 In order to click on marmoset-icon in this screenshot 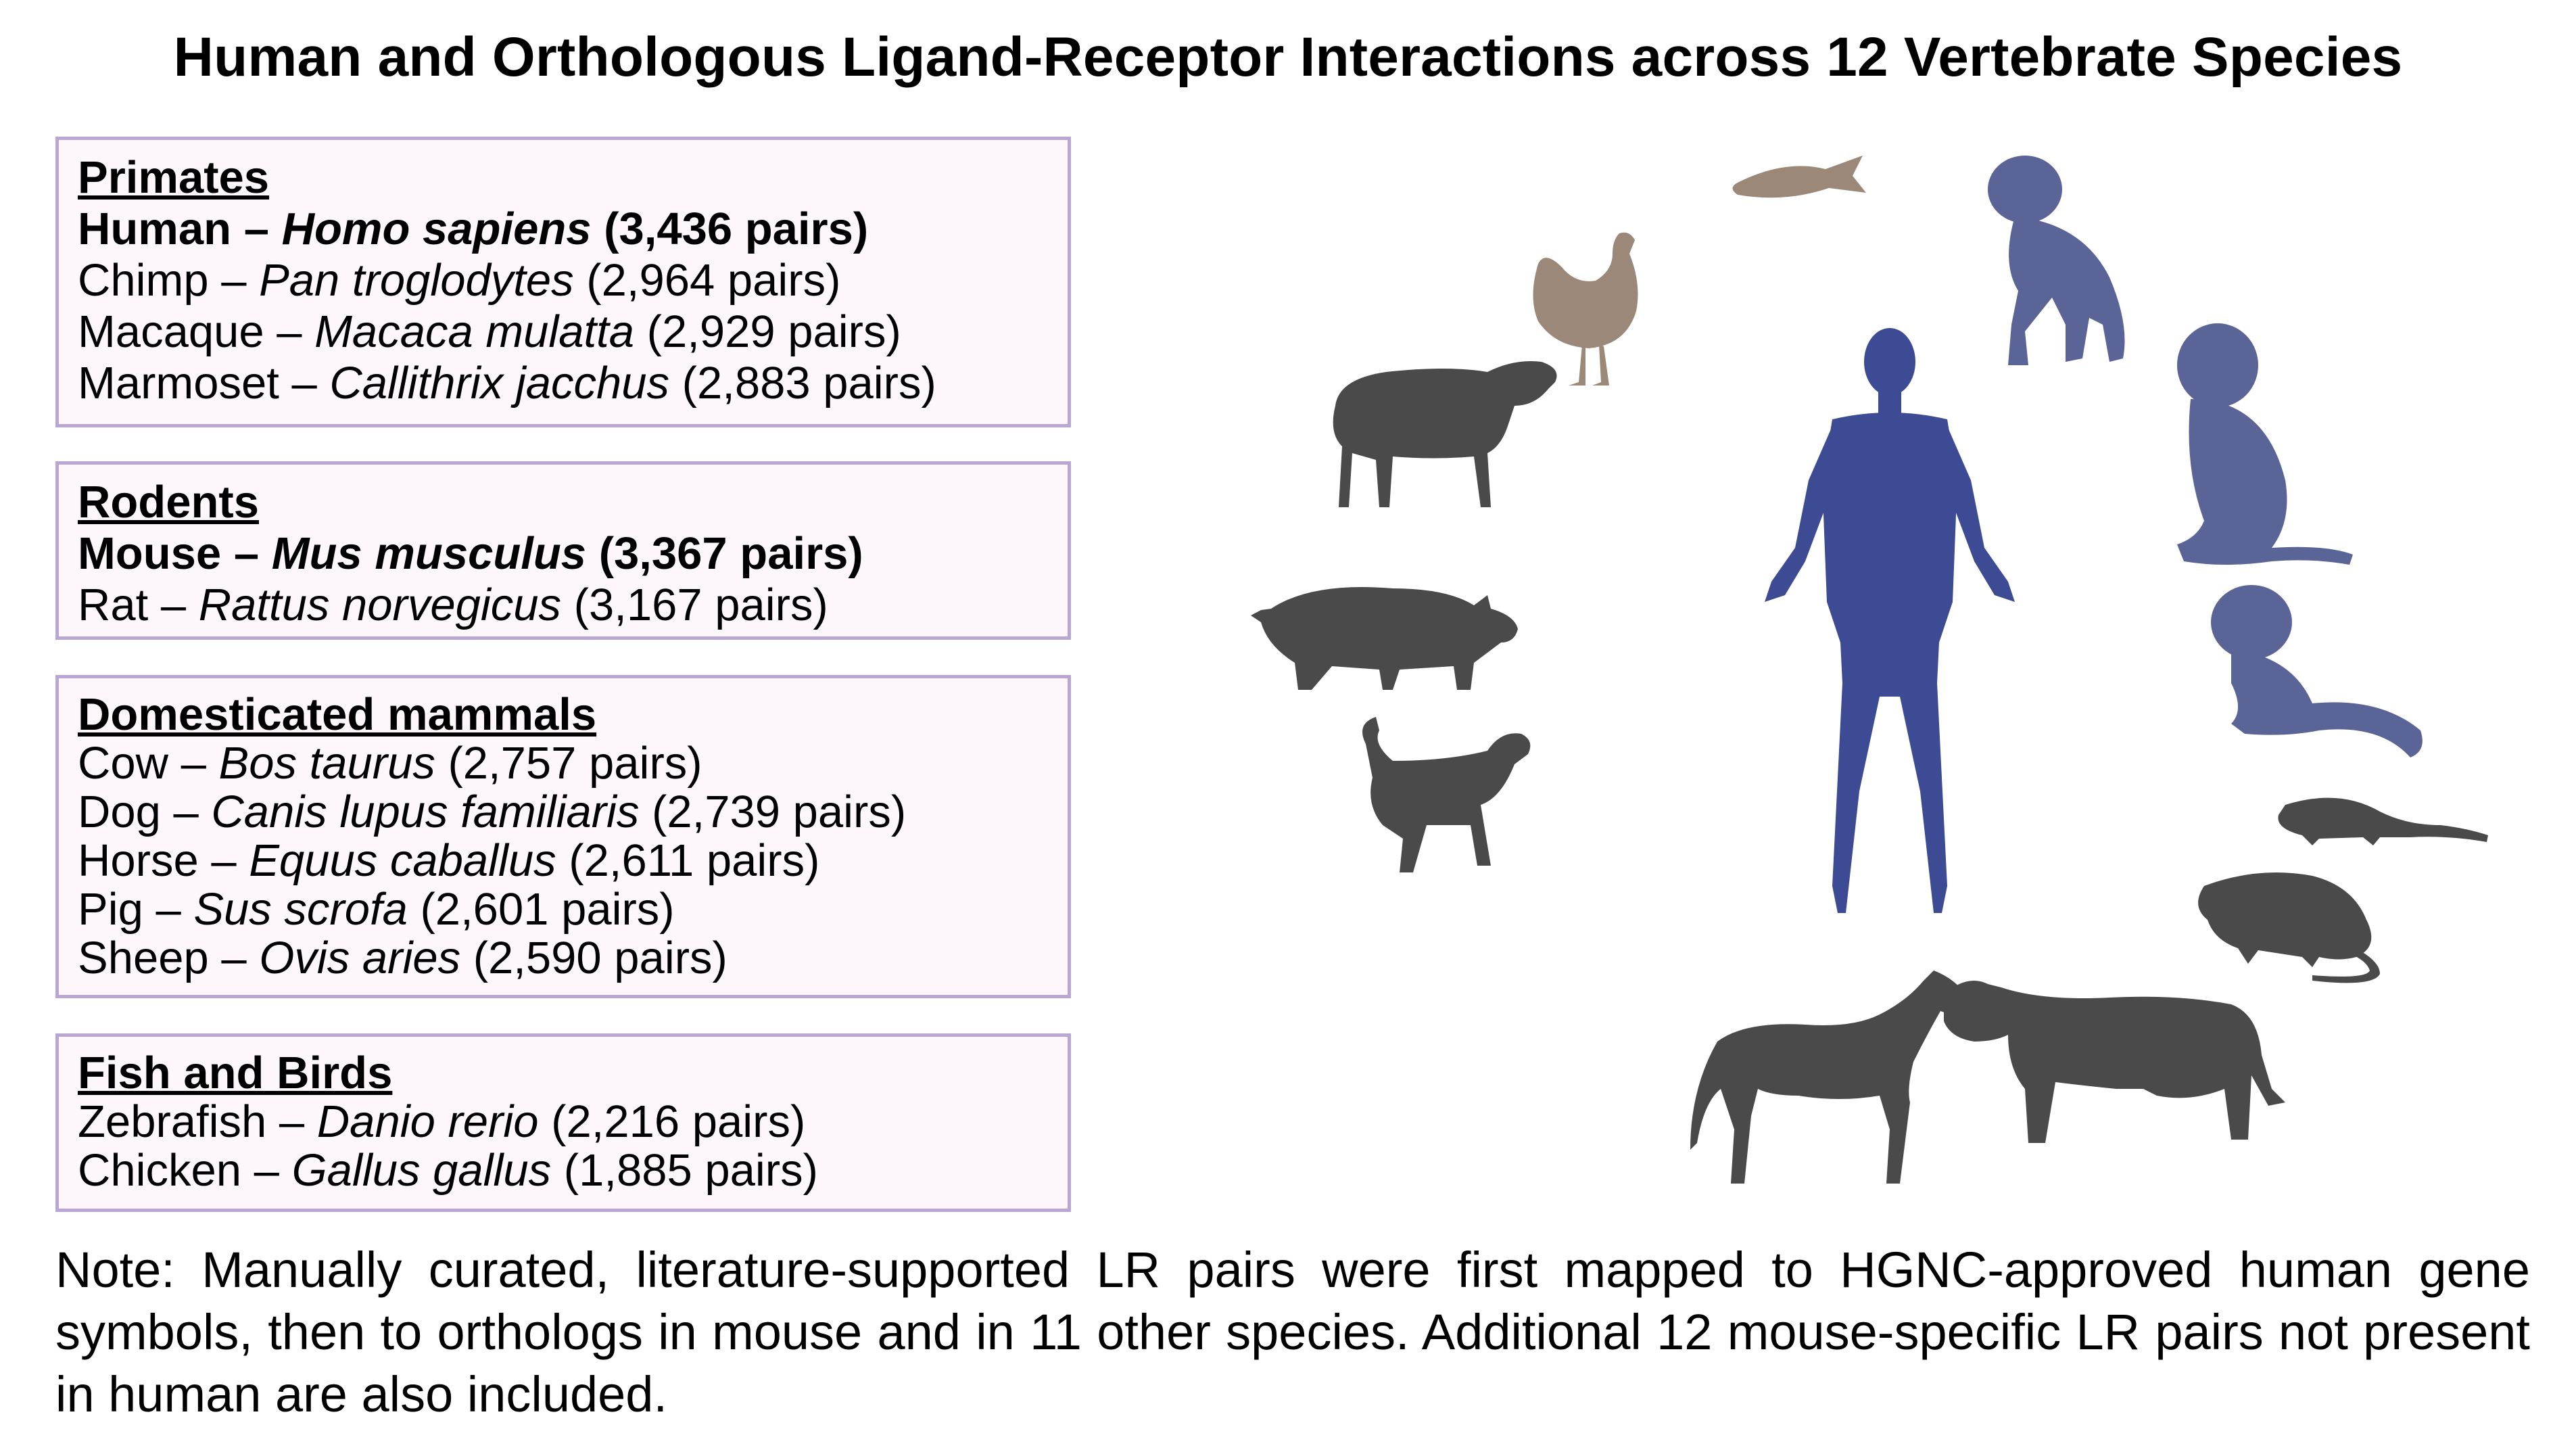, I will do `click(2317, 671)`.